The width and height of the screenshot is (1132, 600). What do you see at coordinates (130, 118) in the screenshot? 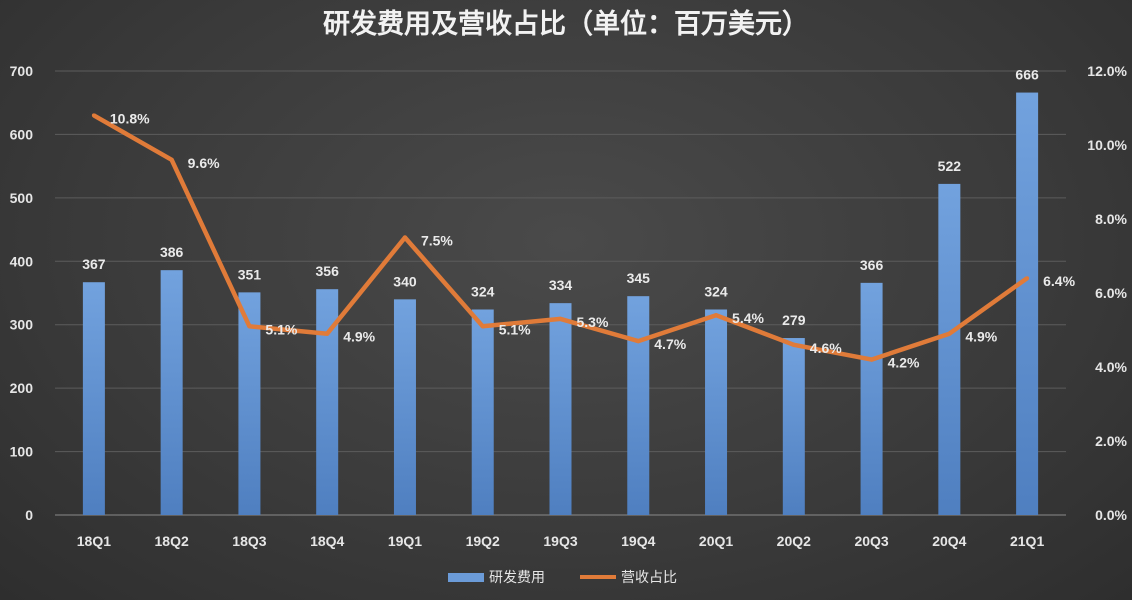
I see `line-data-label: 10.8%` at bounding box center [130, 118].